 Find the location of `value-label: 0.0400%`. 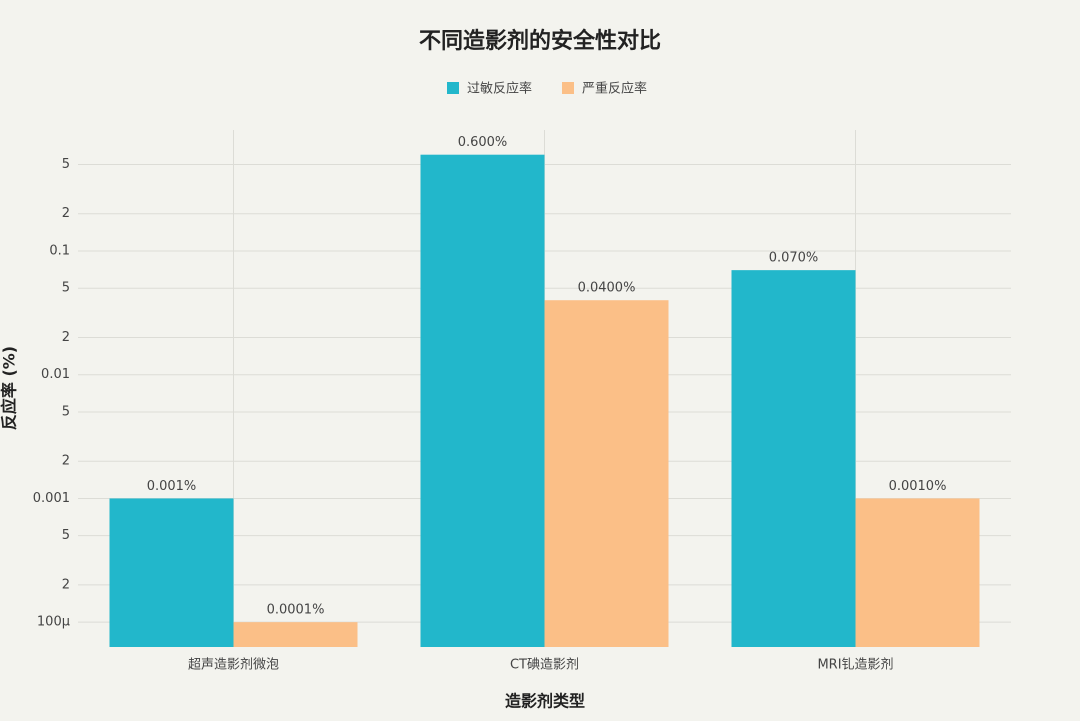

value-label: 0.0400% is located at coordinates (607, 288).